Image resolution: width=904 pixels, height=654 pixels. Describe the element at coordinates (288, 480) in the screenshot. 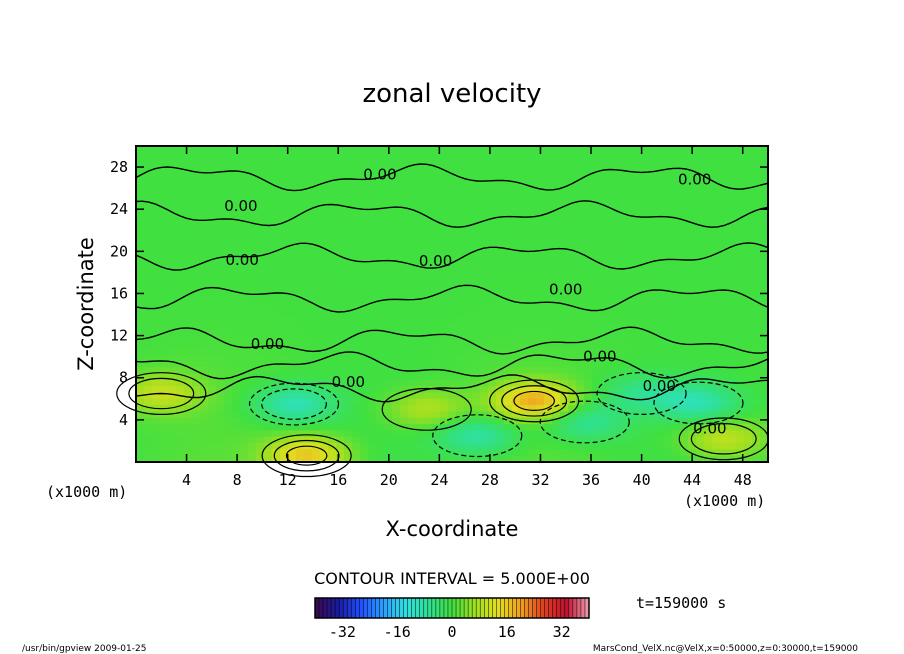

I see `x-tick-label: 12` at that location.